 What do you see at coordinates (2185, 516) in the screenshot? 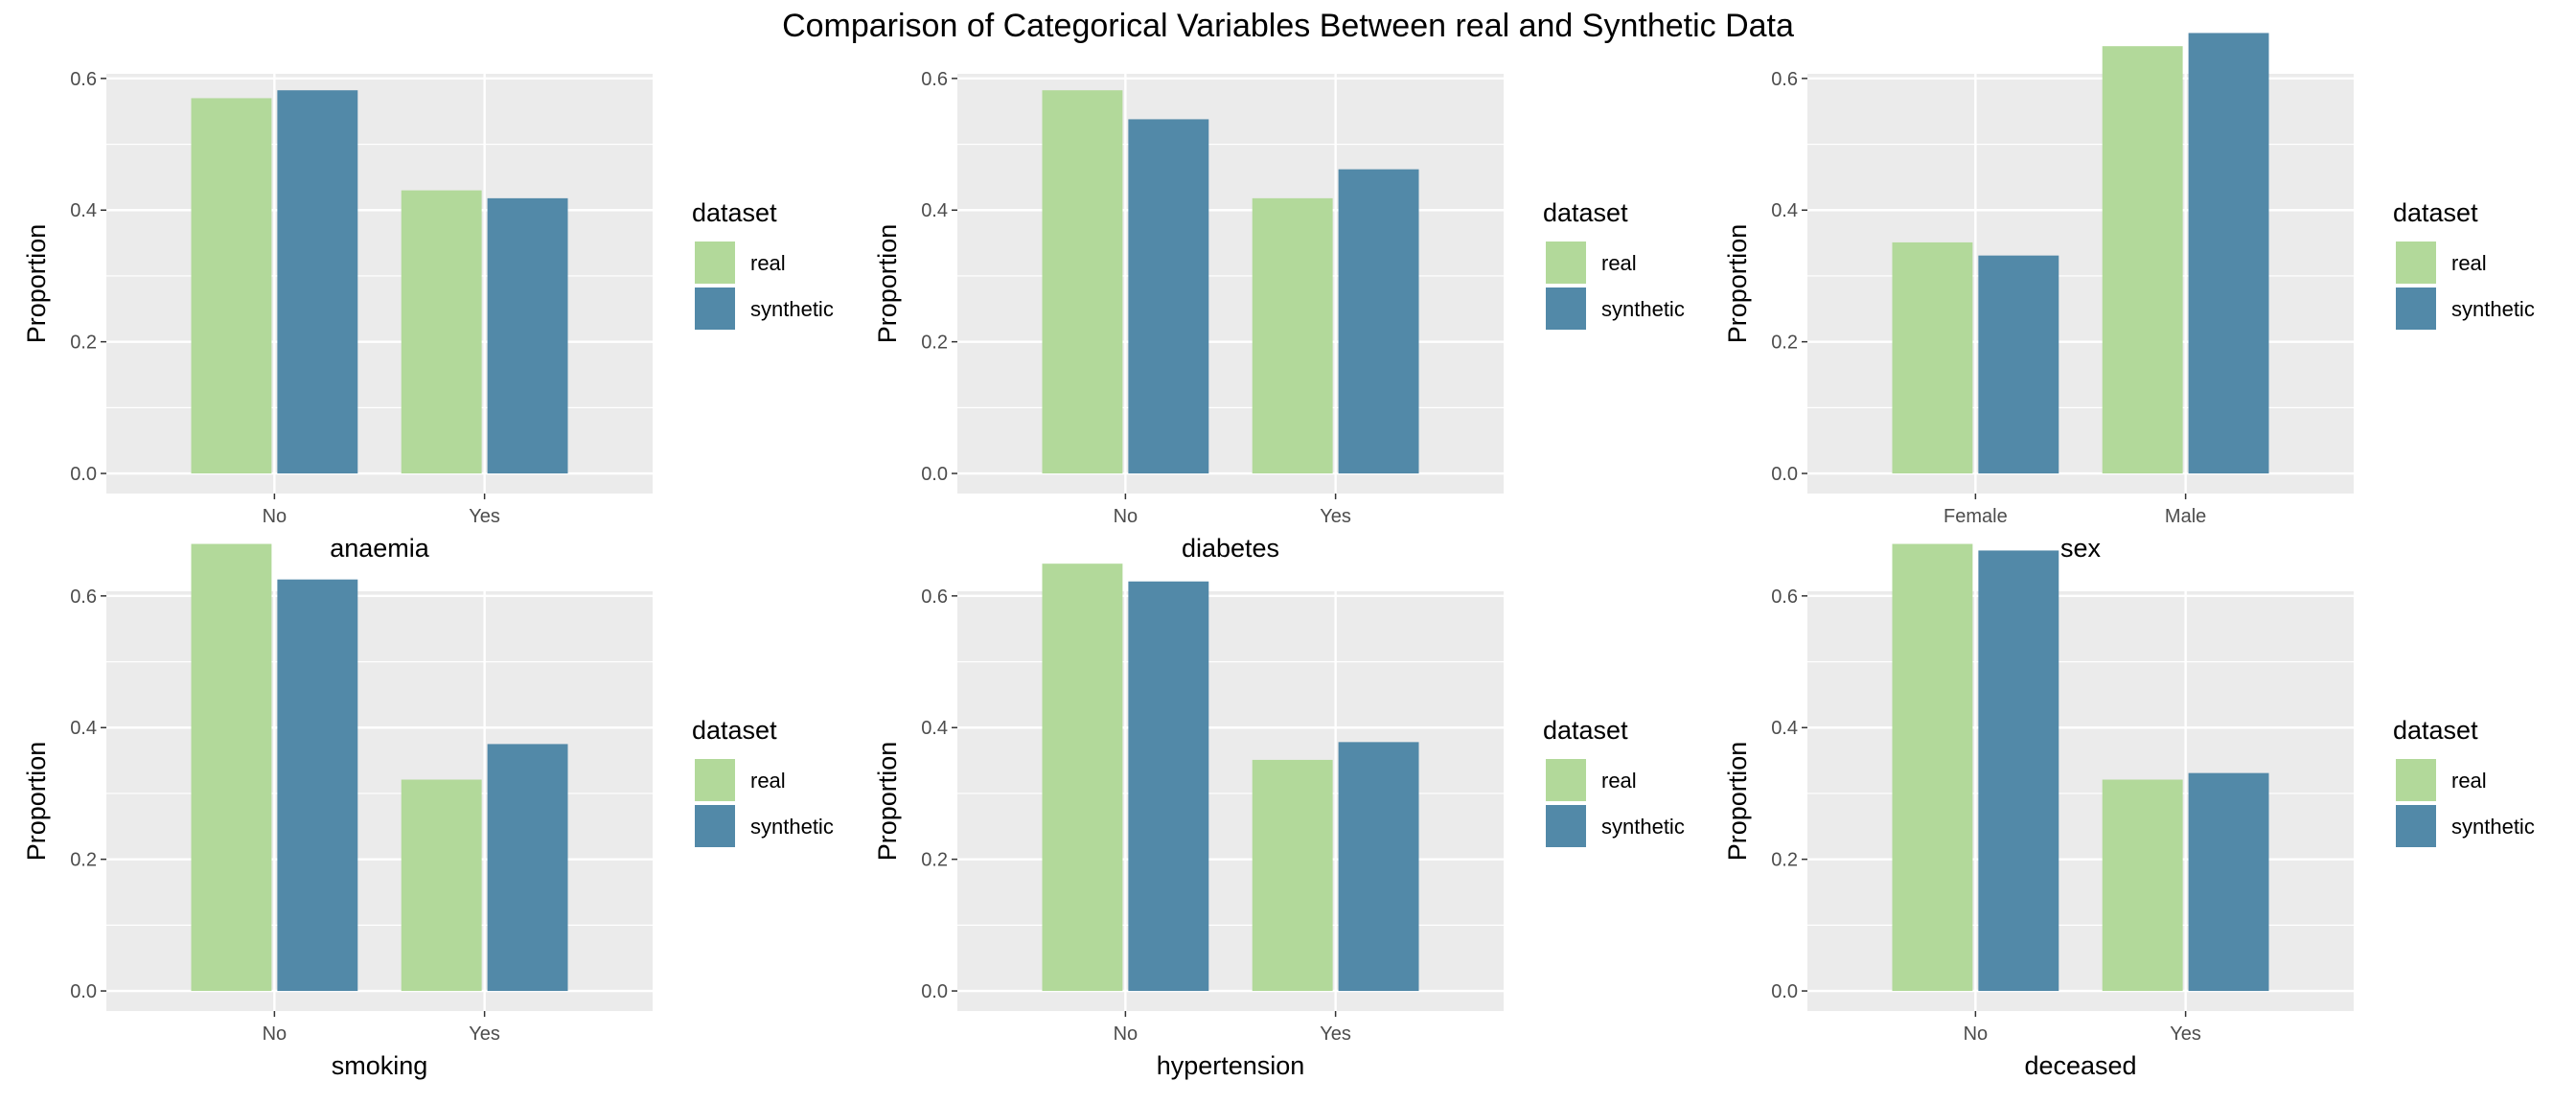
I see `x-tick-label: Male` at bounding box center [2185, 516].